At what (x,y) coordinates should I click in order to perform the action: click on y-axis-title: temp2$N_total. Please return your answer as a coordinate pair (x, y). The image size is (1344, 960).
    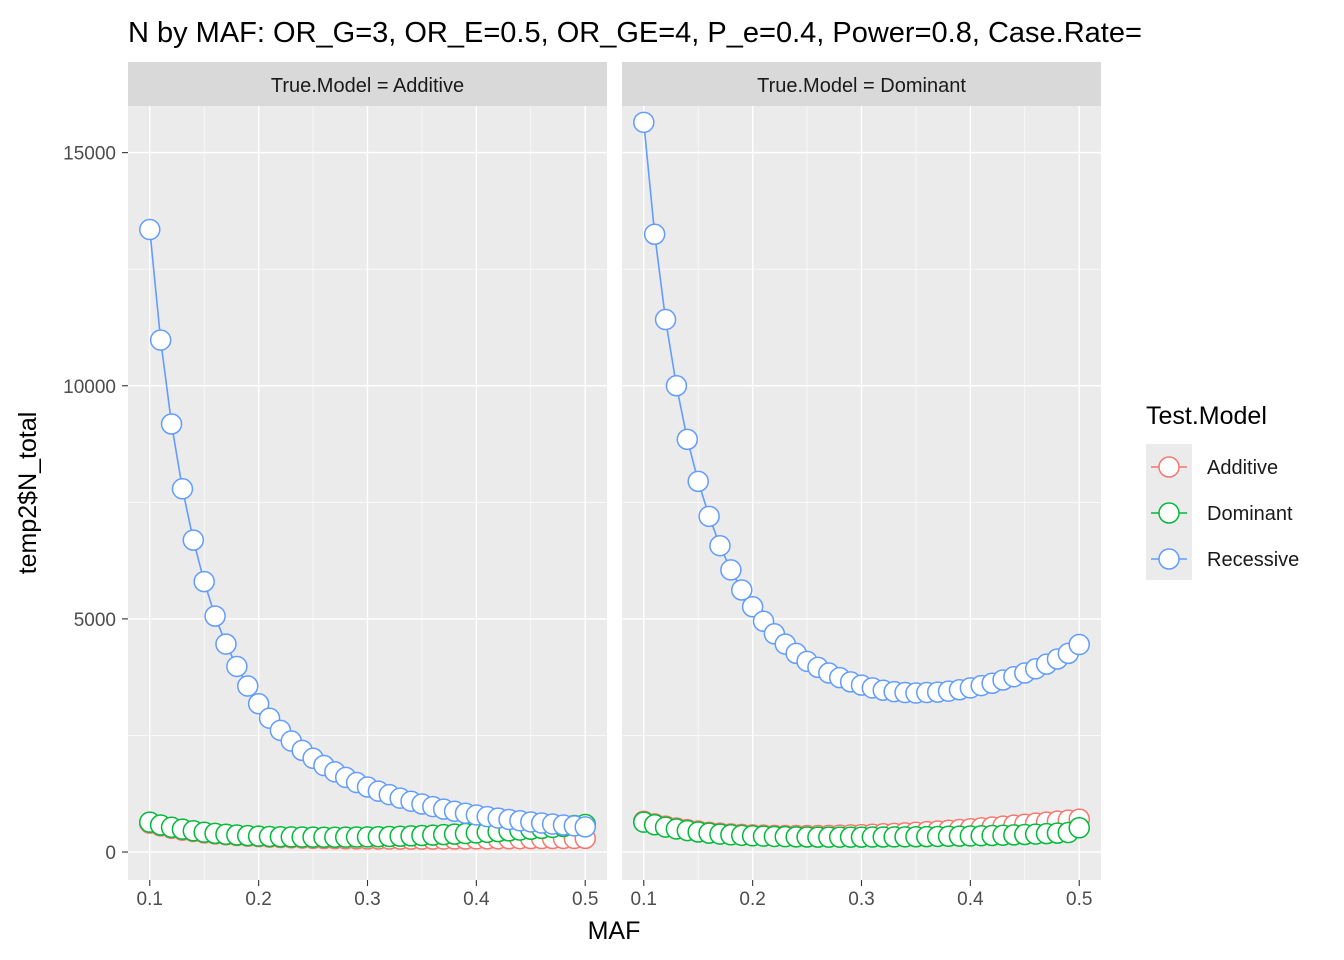
    Looking at the image, I should click on (28, 493).